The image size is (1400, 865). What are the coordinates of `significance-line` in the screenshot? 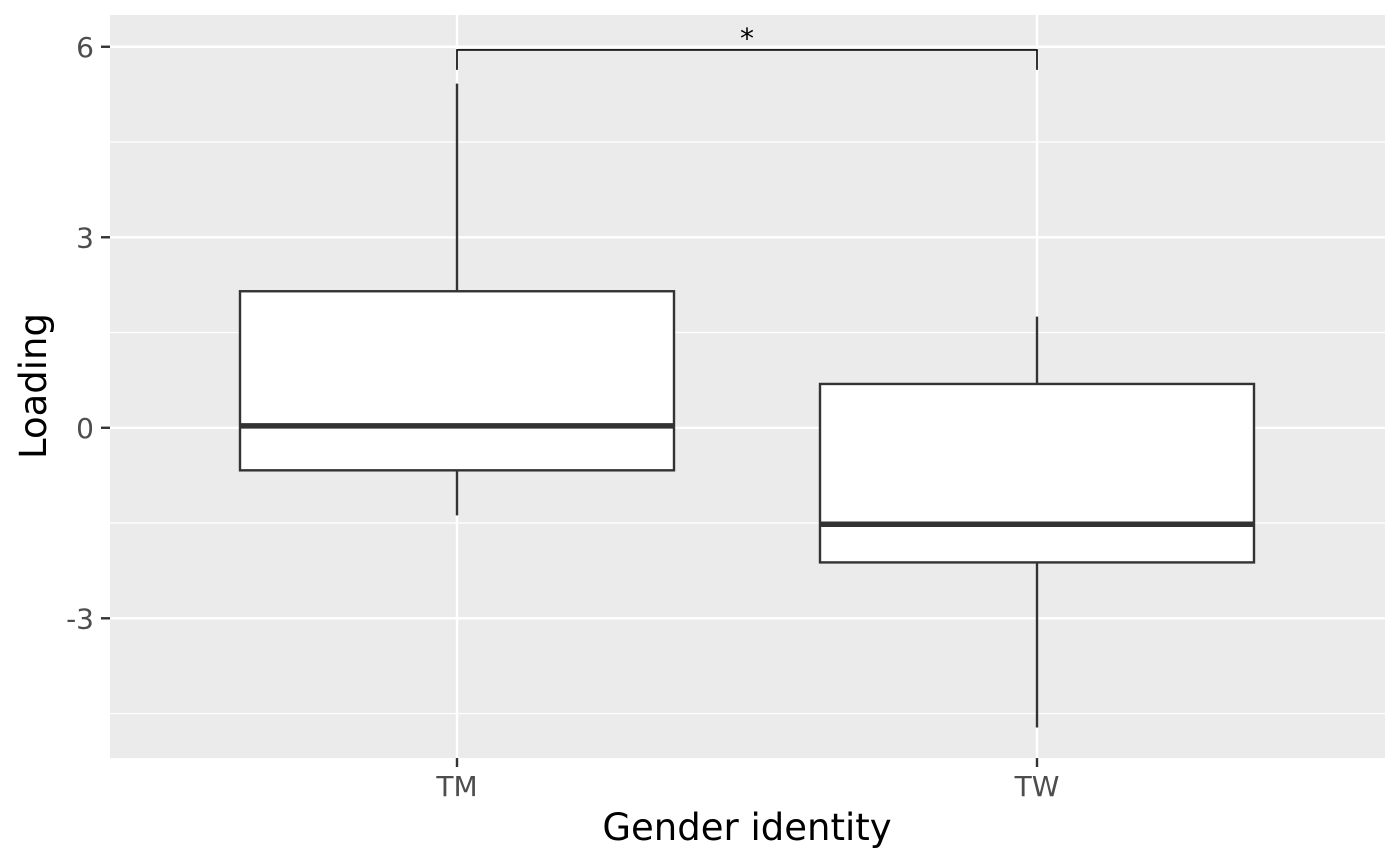 It's located at (747, 59).